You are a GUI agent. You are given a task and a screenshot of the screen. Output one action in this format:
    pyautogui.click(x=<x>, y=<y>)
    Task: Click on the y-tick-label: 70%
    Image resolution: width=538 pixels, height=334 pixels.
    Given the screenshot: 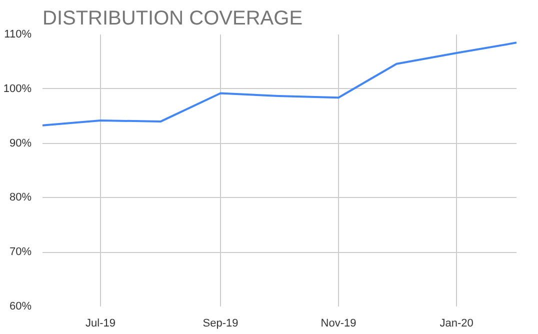 What is the action you would take?
    pyautogui.click(x=20, y=252)
    